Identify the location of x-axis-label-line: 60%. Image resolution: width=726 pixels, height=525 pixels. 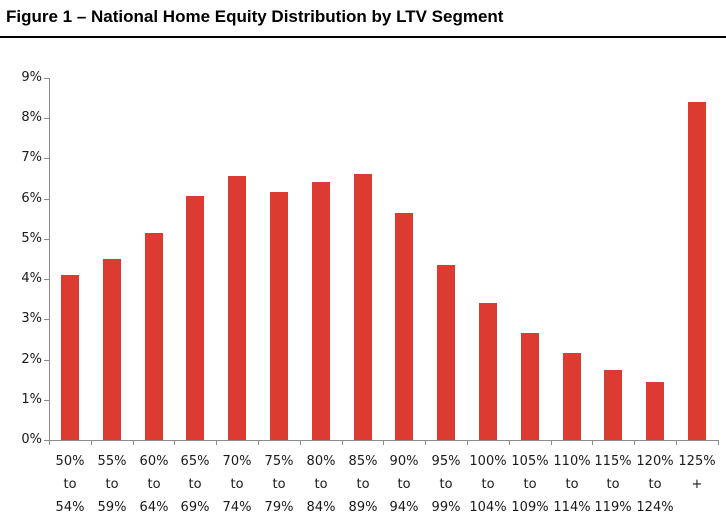
(154, 461).